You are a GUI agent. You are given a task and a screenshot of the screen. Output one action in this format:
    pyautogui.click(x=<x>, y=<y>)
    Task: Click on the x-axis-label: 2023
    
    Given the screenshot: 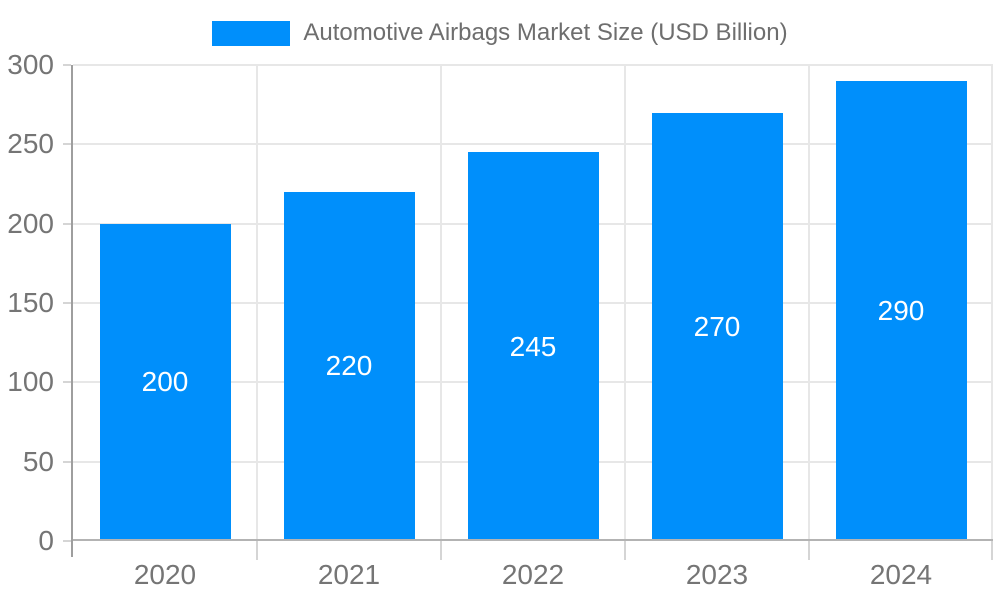 What is the action you would take?
    pyautogui.click(x=717, y=574)
    